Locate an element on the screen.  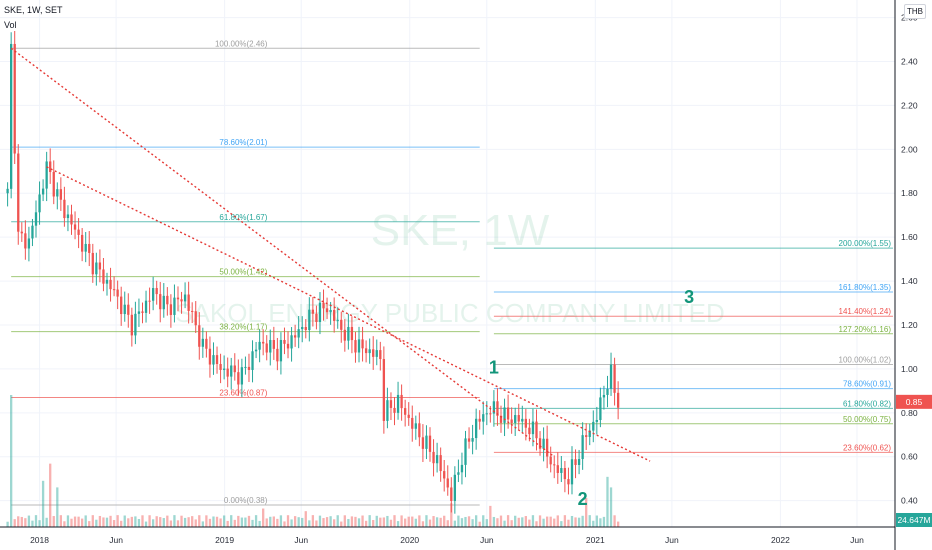
wave-label: 3 is located at coordinates (689, 297).